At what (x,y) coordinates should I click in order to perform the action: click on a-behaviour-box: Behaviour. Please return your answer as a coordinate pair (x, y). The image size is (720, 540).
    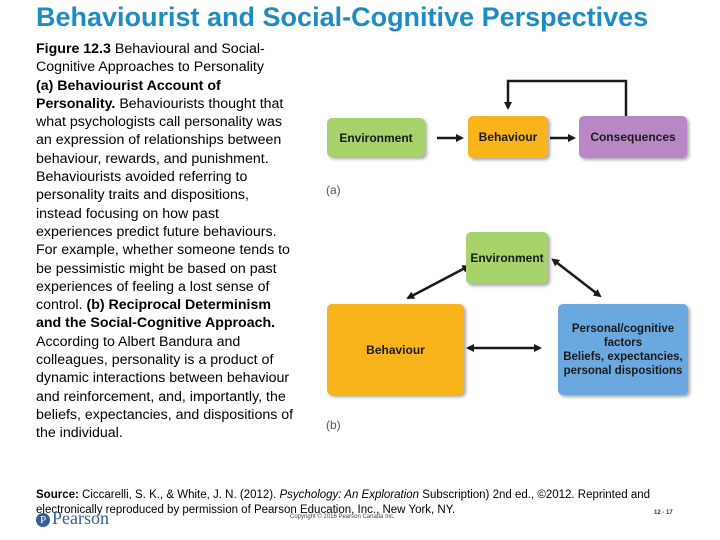
    Looking at the image, I should click on (508, 137).